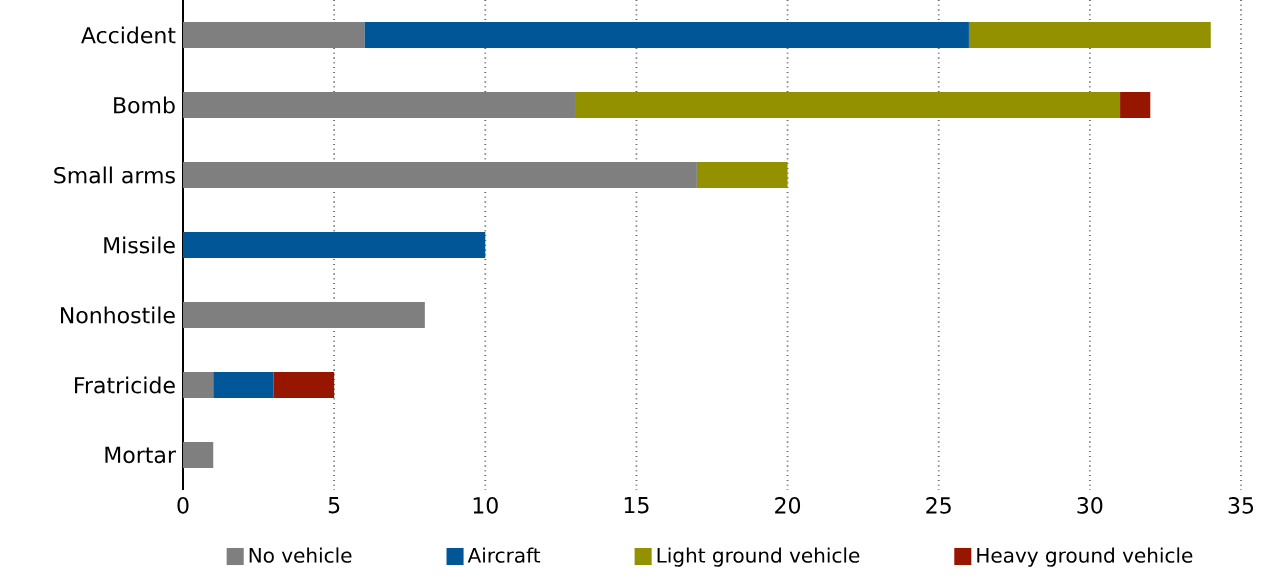  What do you see at coordinates (334, 505) in the screenshot?
I see `x-tick-label: 5` at bounding box center [334, 505].